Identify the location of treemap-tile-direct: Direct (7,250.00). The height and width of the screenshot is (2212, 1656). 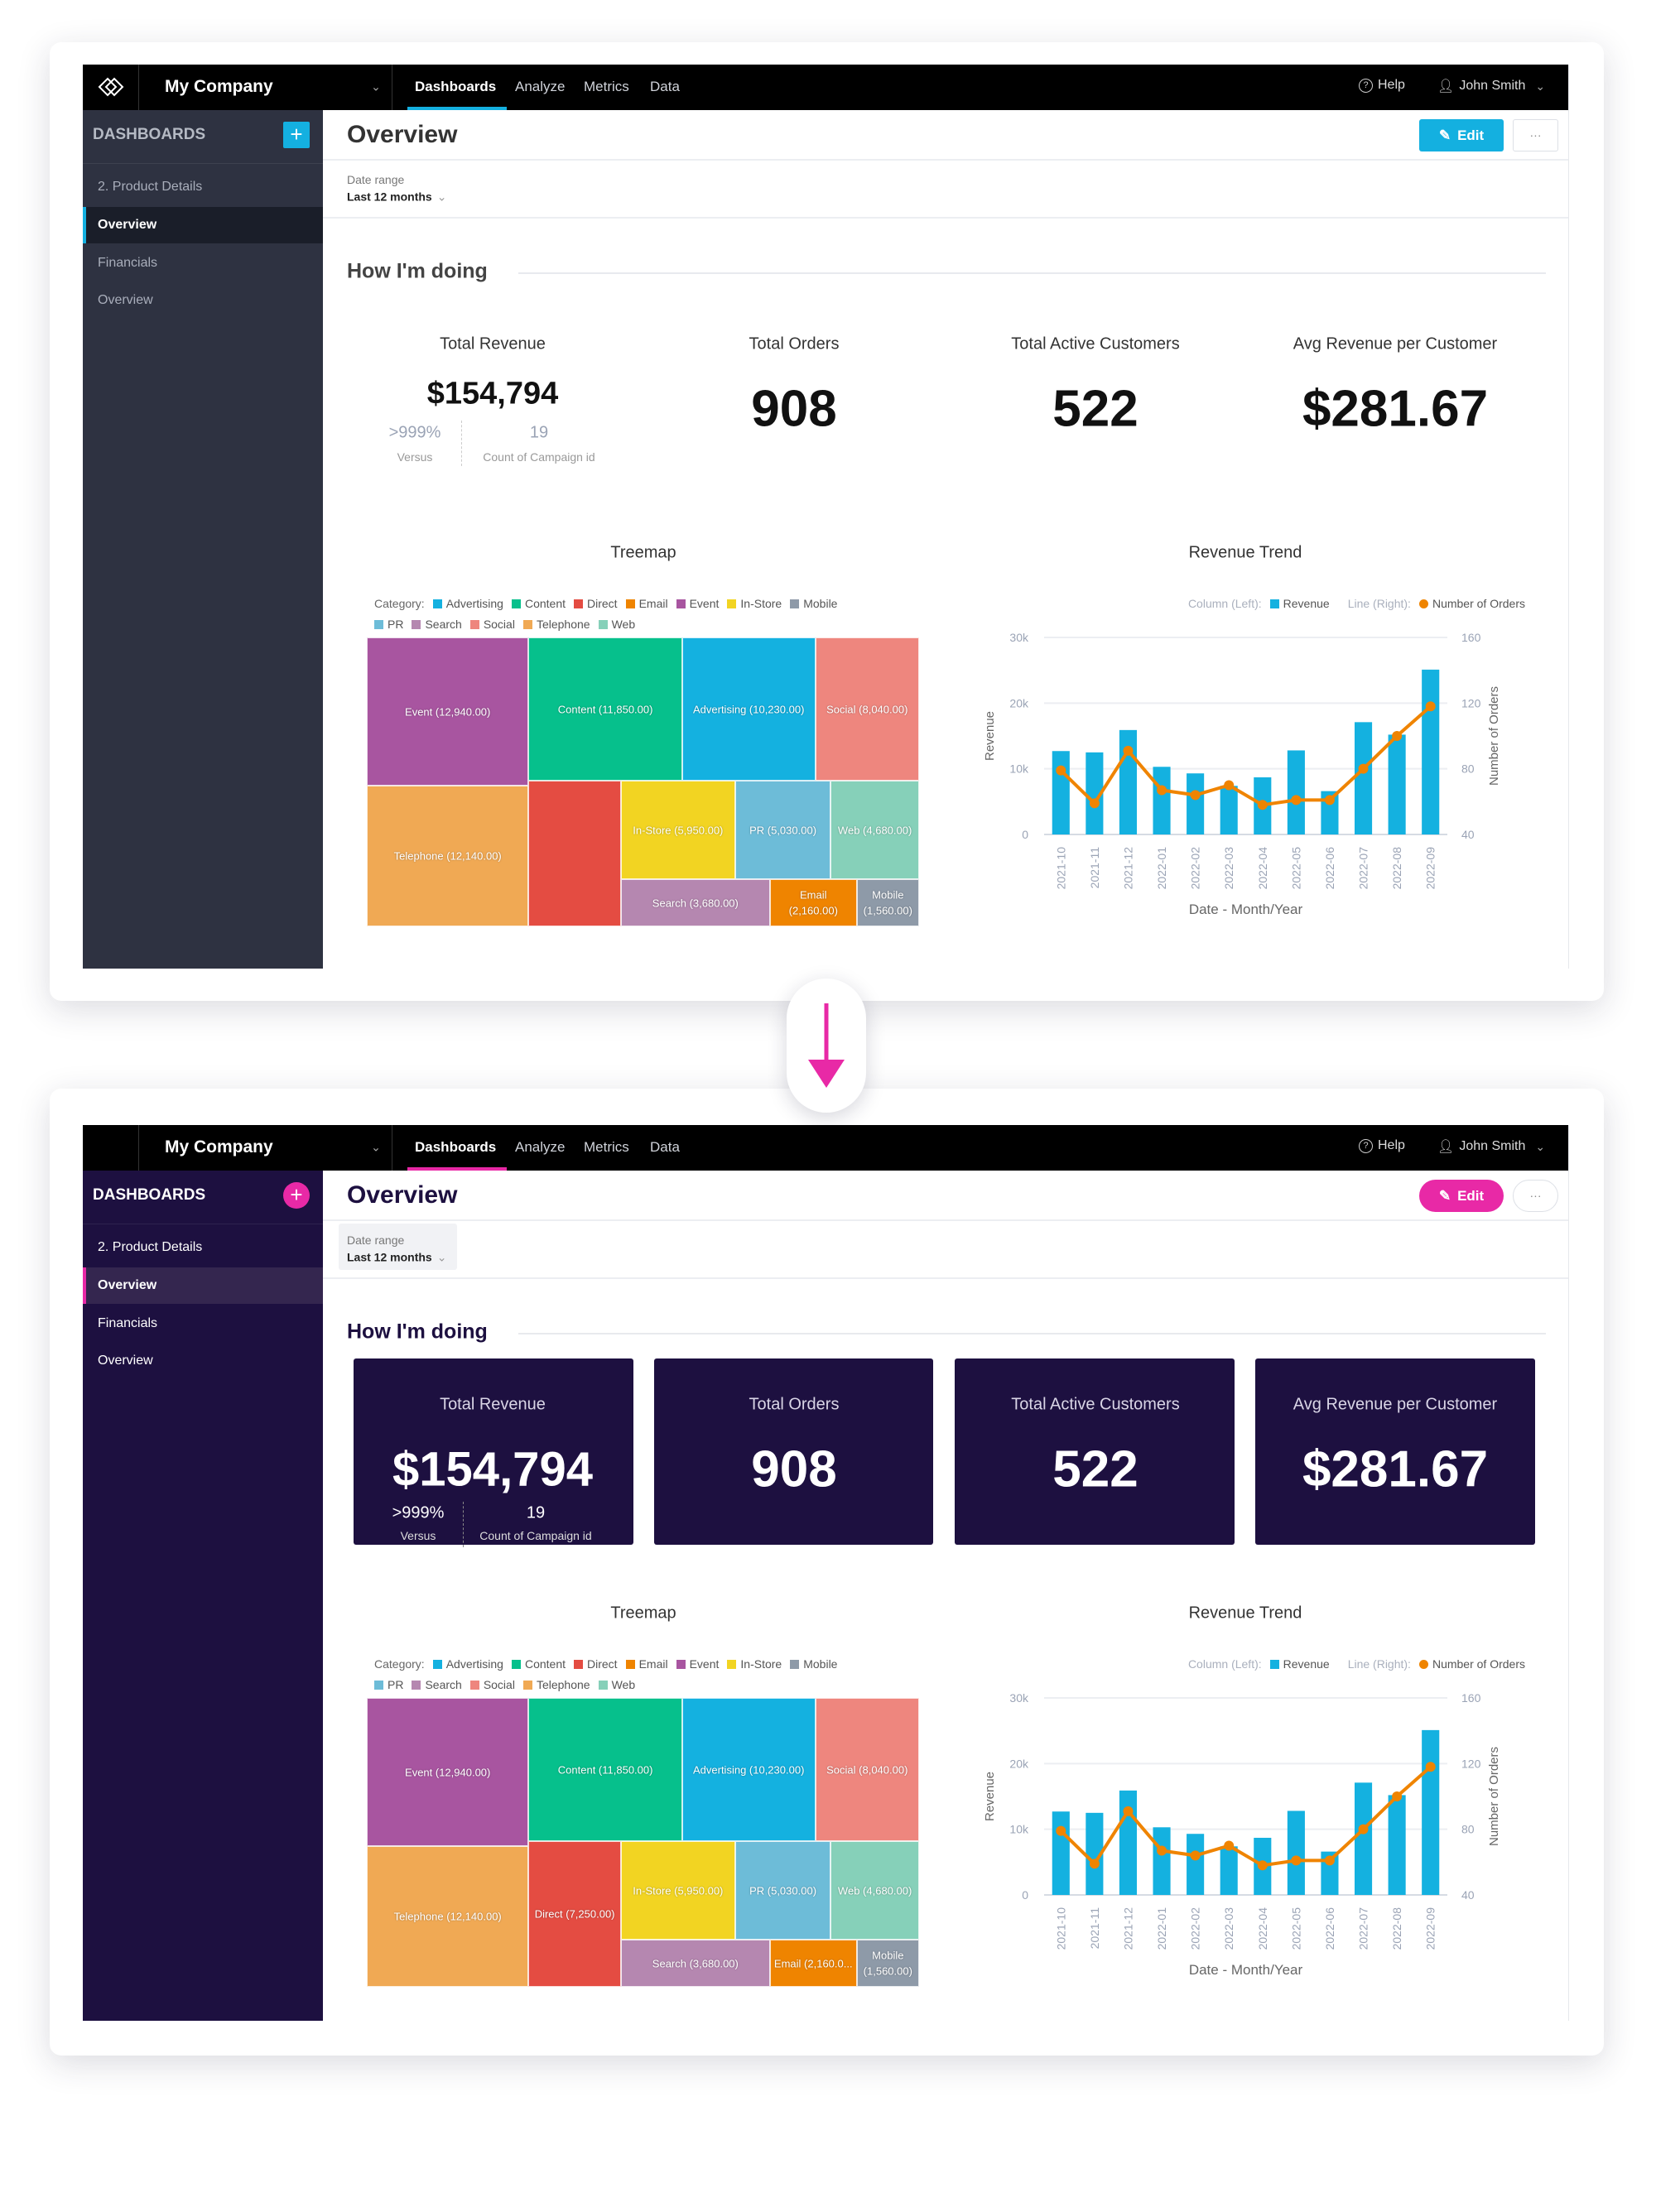
(574, 1914).